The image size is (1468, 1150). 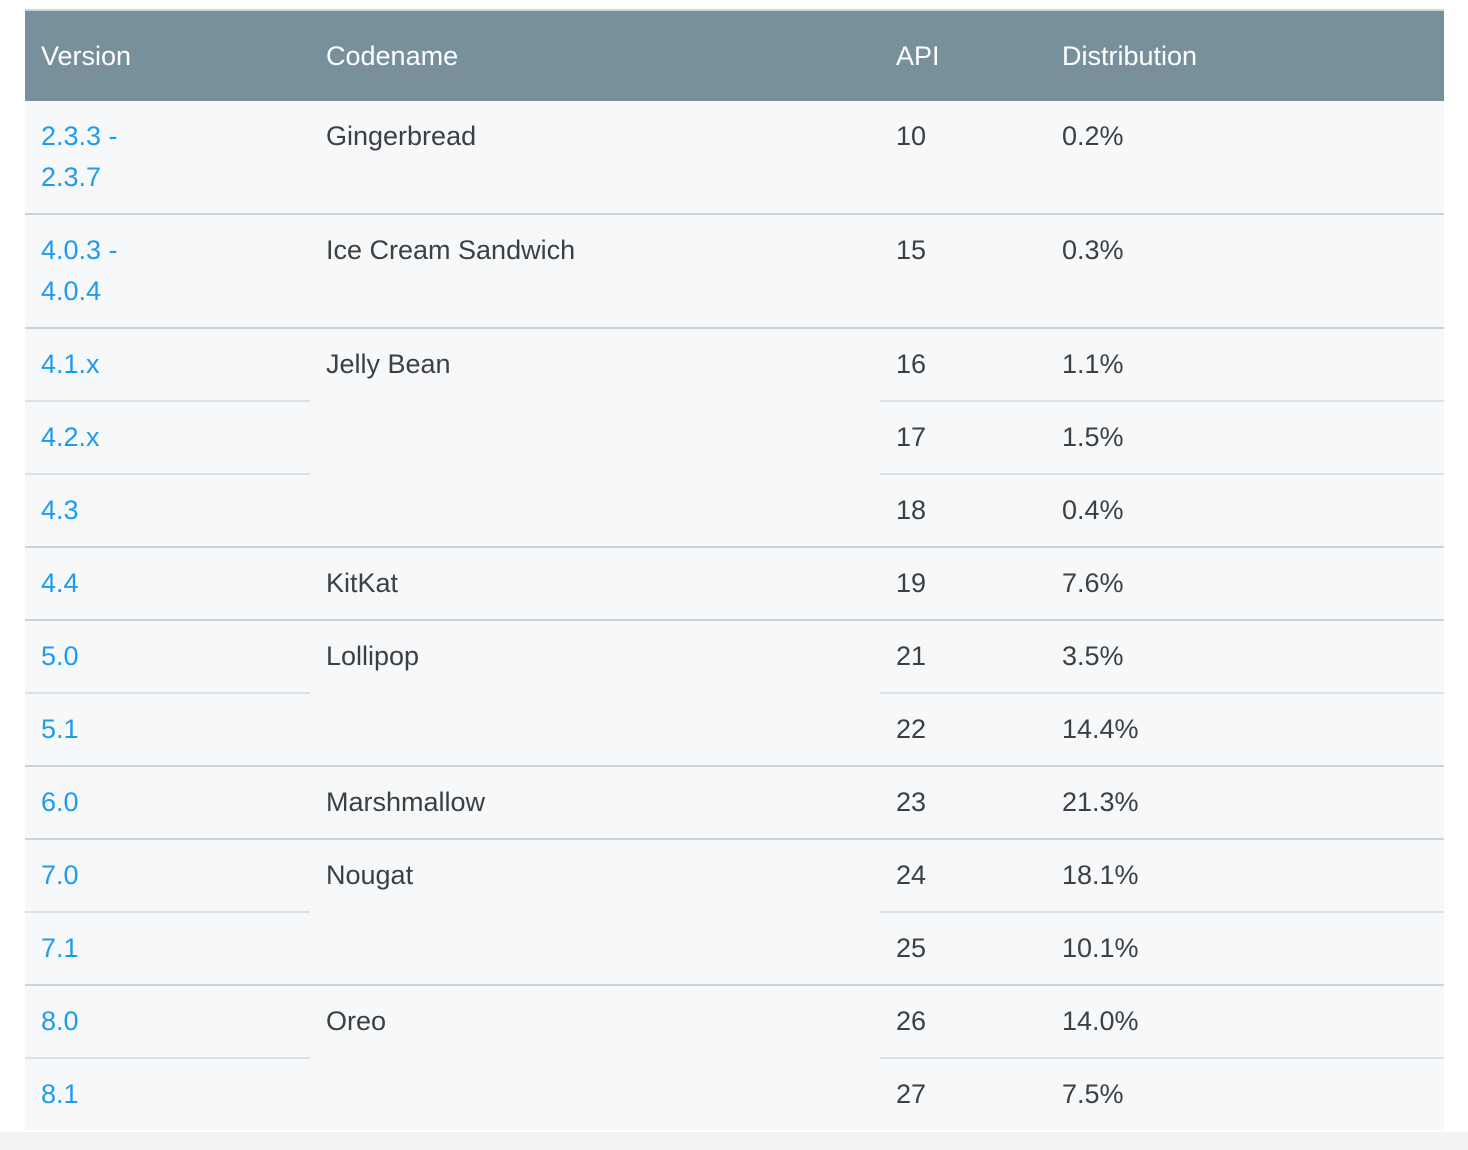 I want to click on version-line: 6.0, so click(x=60, y=802).